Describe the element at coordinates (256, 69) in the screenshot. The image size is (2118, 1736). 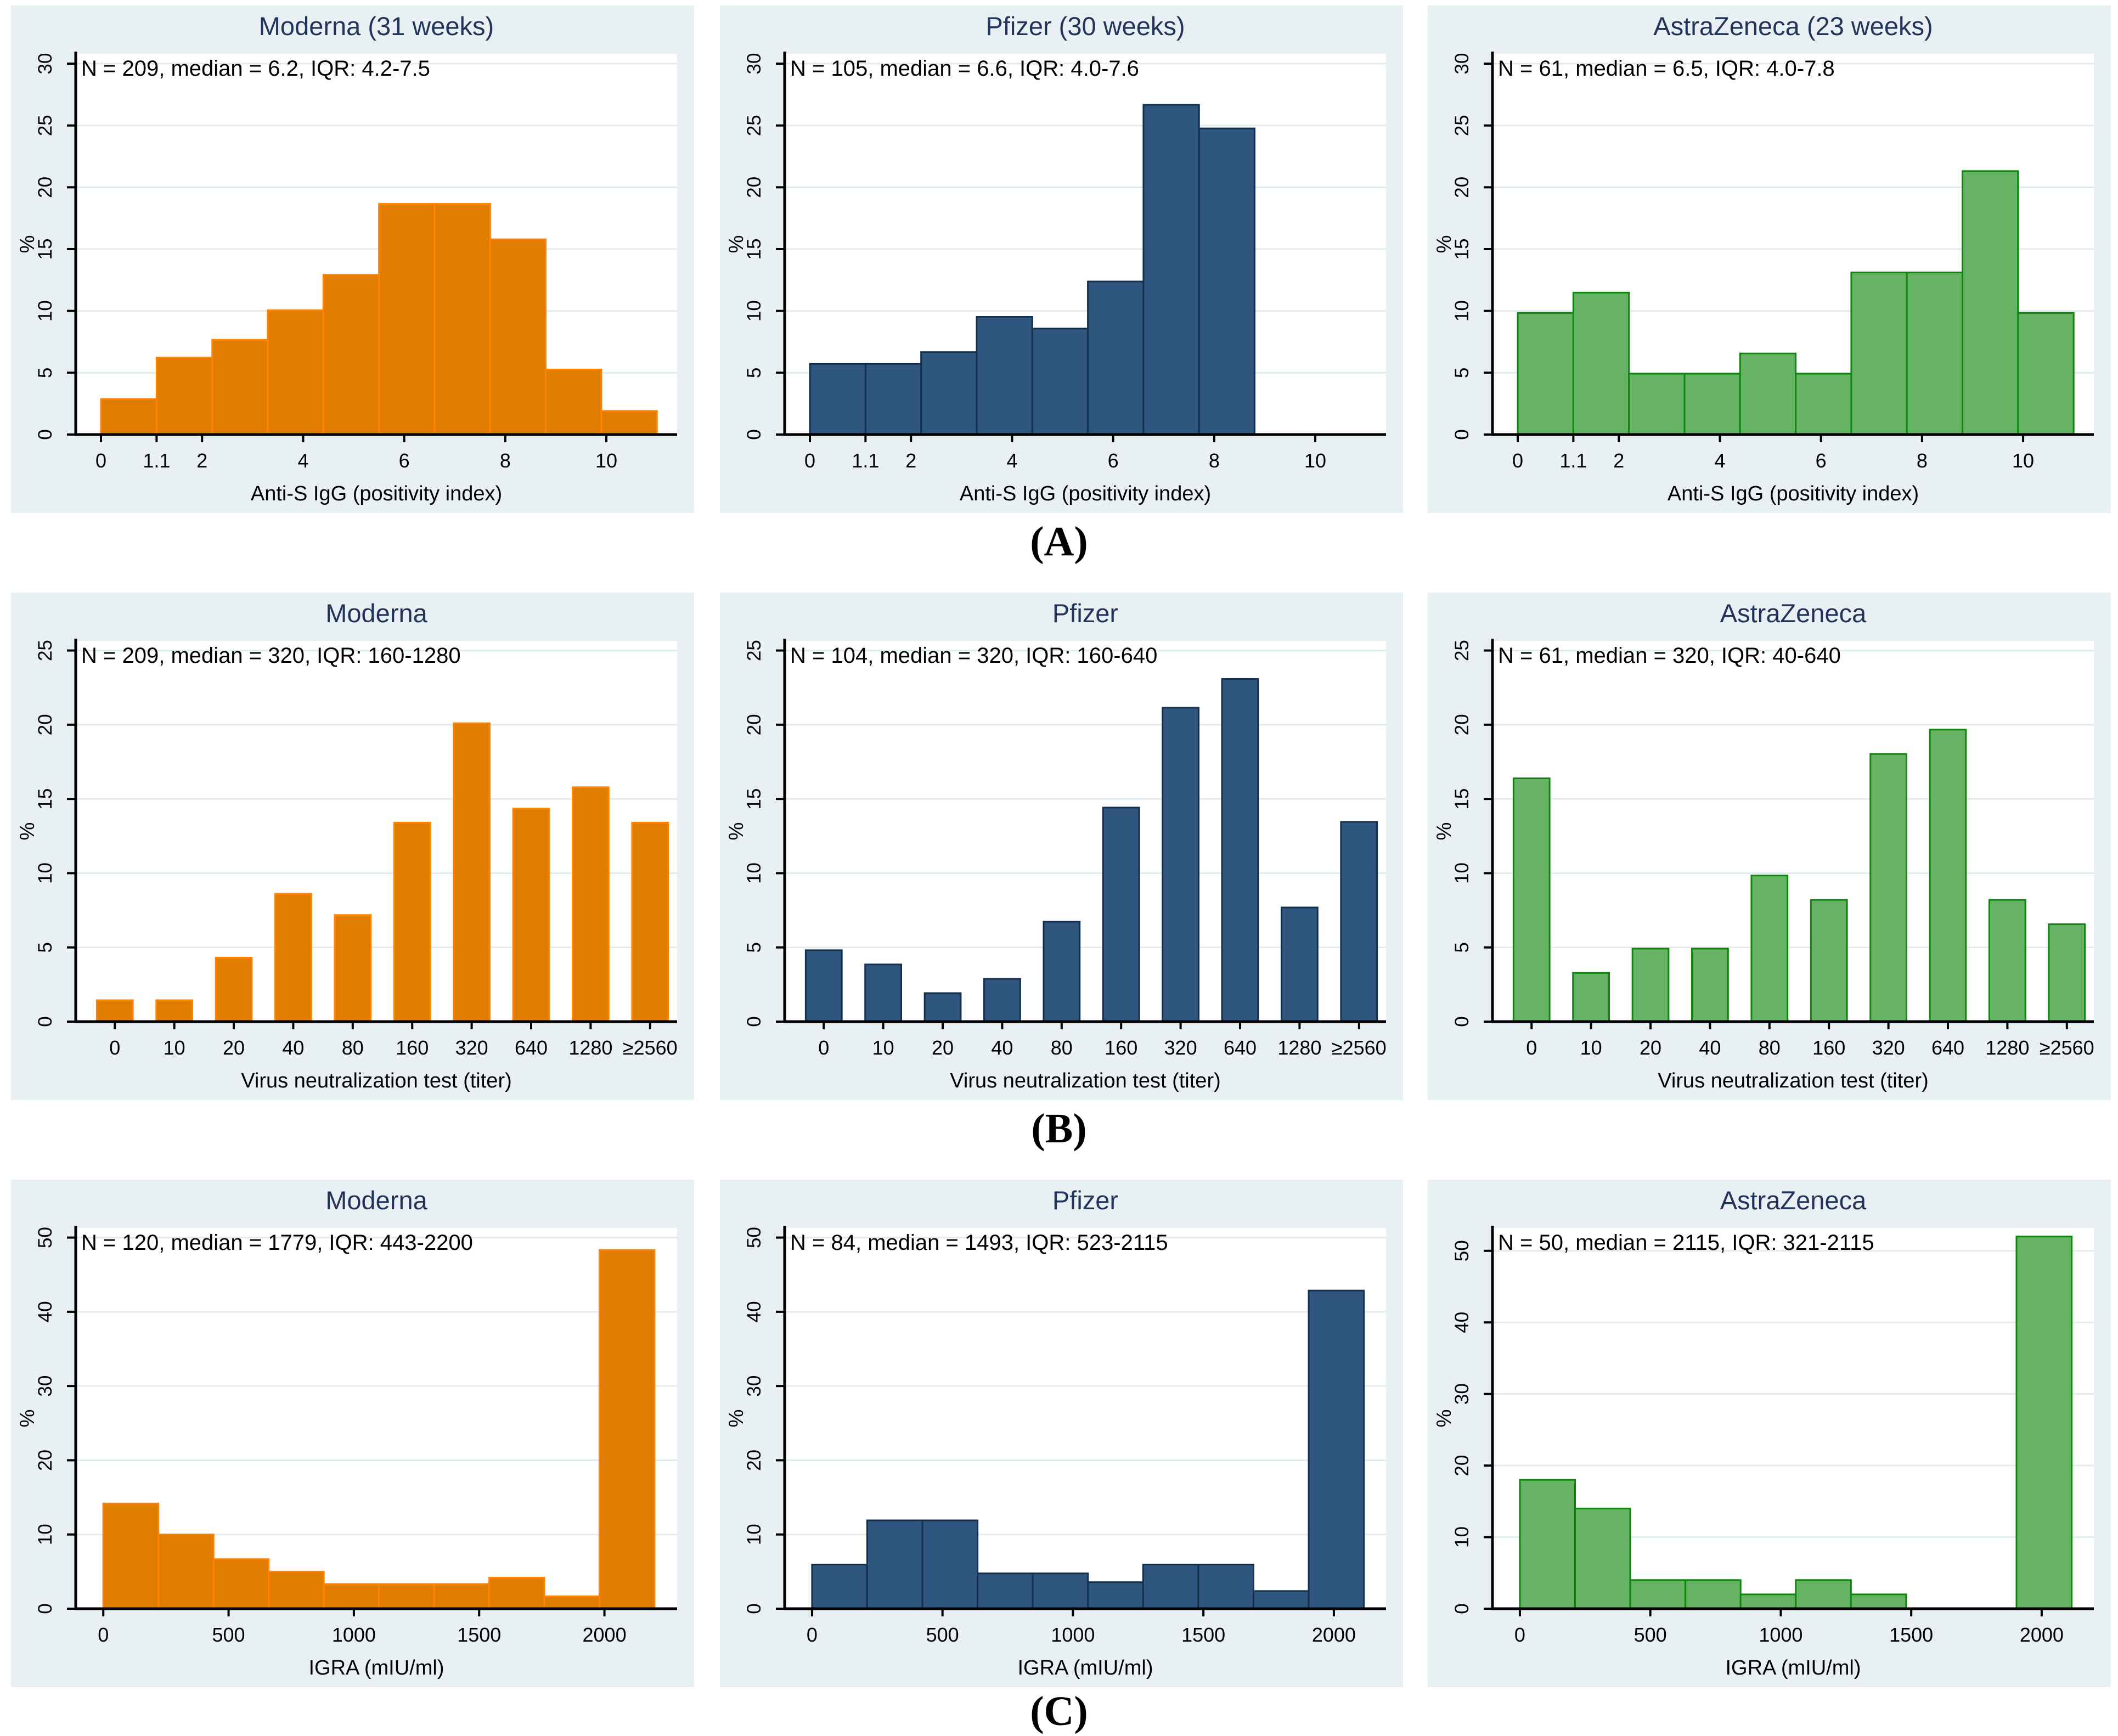
I see `stats-text: N = 209, median = 6.2, IQR: 4.2-7.5` at that location.